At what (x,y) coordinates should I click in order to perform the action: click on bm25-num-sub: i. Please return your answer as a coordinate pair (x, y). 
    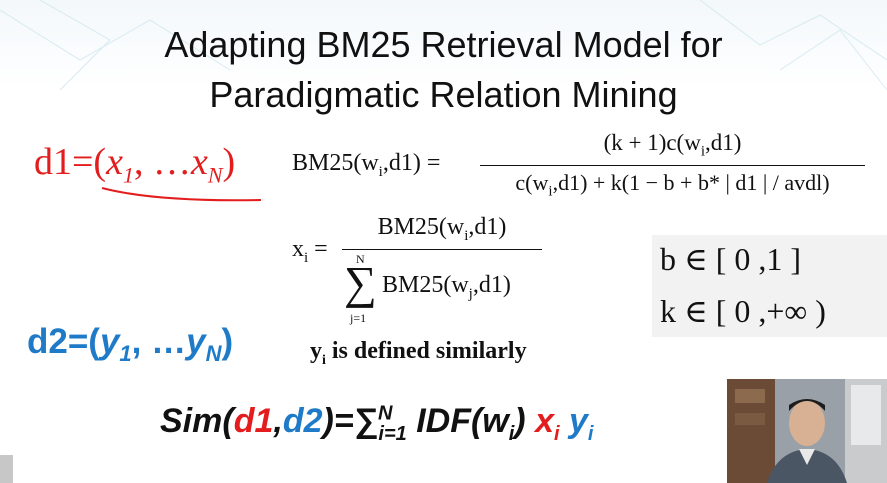
    Looking at the image, I should click on (703, 151).